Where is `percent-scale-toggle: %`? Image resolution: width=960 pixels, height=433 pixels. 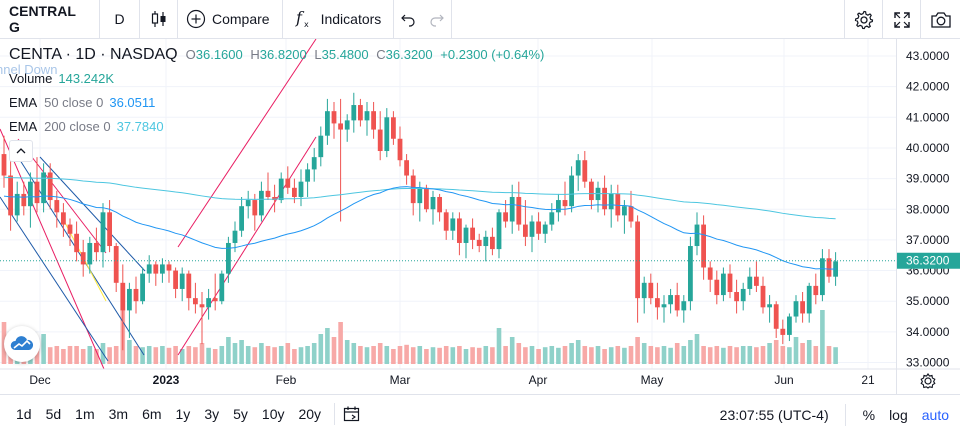
percent-scale-toggle: % is located at coordinates (869, 414).